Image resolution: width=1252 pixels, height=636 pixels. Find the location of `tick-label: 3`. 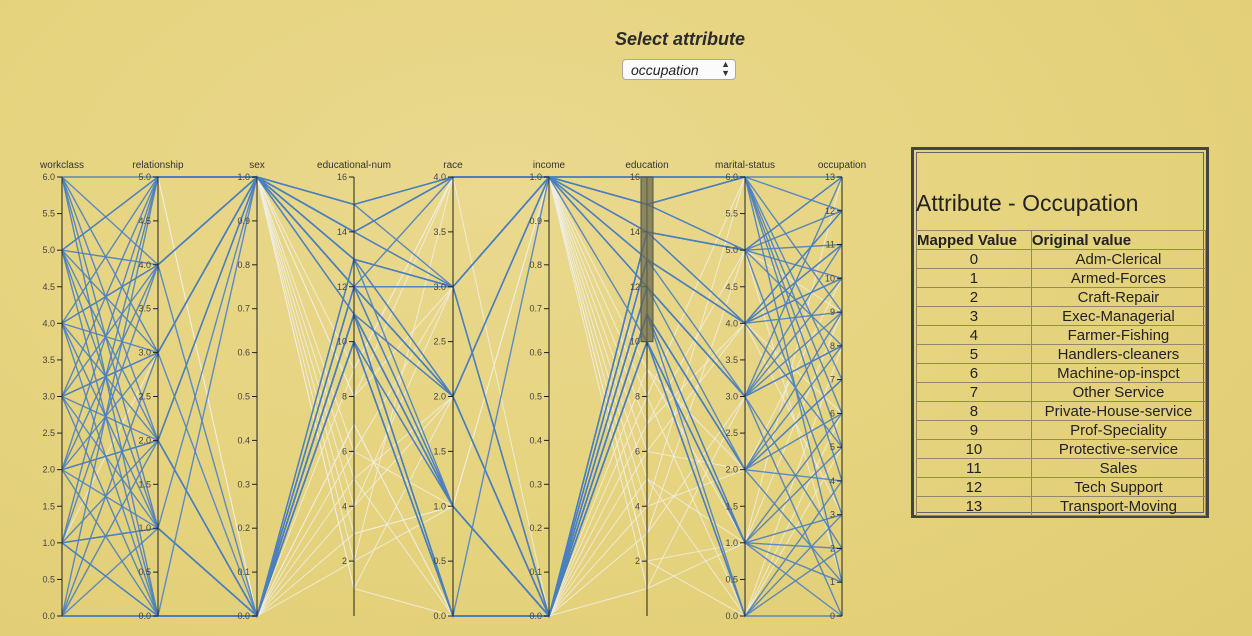

tick-label: 3 is located at coordinates (832, 515).